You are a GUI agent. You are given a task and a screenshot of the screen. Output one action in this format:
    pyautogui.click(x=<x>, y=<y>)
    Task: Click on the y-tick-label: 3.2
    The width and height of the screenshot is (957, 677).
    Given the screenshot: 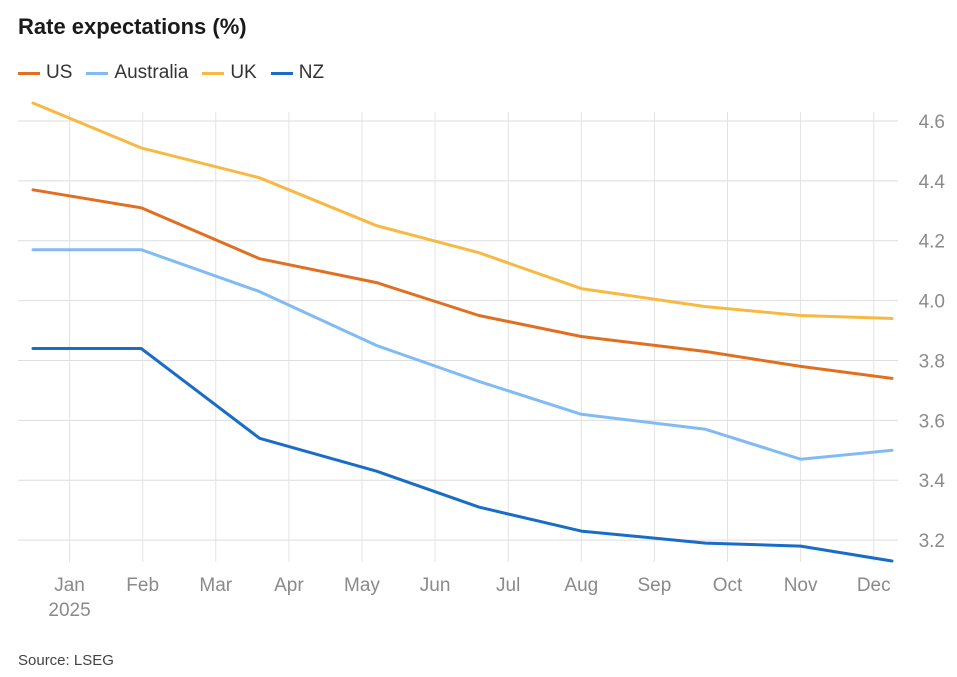 What is the action you would take?
    pyautogui.click(x=932, y=541)
    